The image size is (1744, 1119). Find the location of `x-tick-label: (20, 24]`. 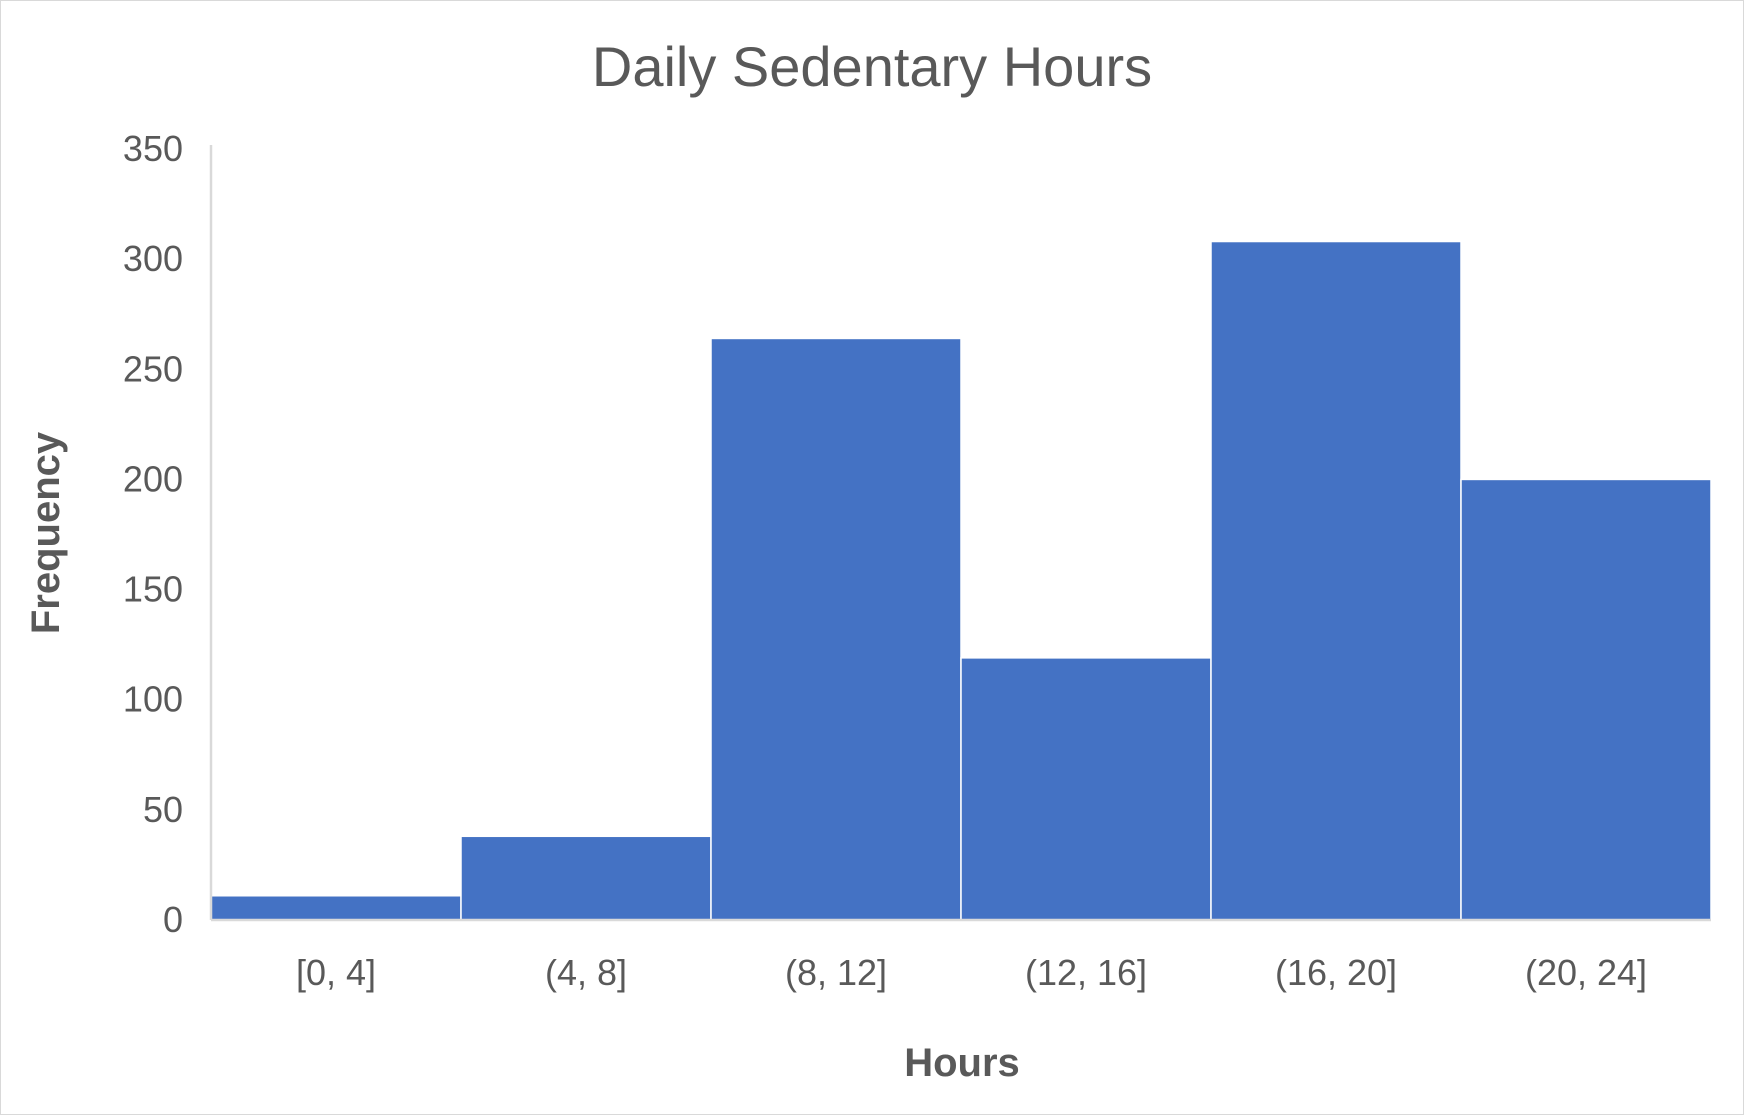

x-tick-label: (20, 24] is located at coordinates (1586, 972).